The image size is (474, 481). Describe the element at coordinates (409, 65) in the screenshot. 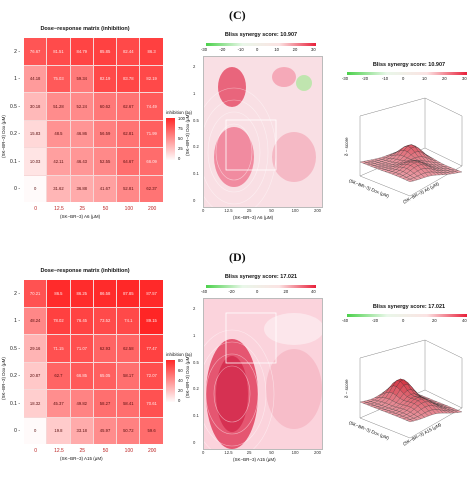

I see `surface-title: Bliss synergy score: 10.907` at that location.